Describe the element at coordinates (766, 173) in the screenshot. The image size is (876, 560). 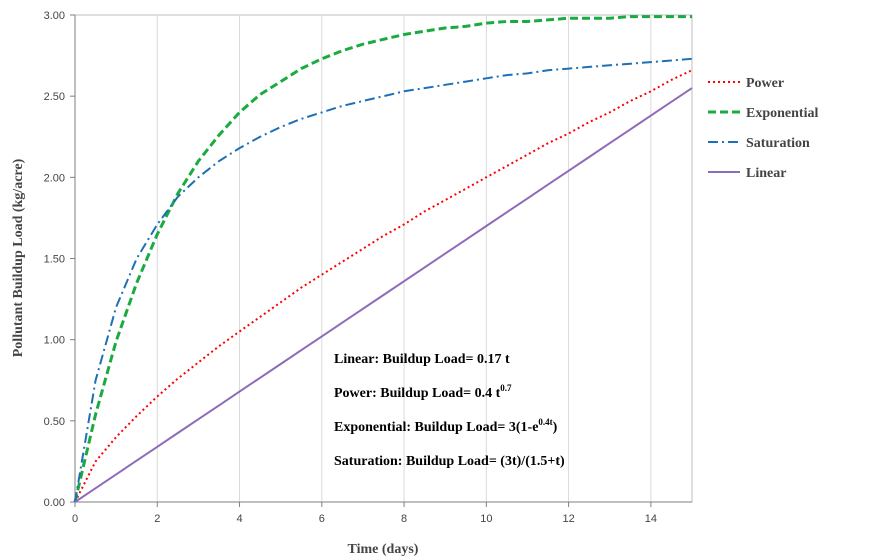
I see `legend-label-linear: Linear` at that location.